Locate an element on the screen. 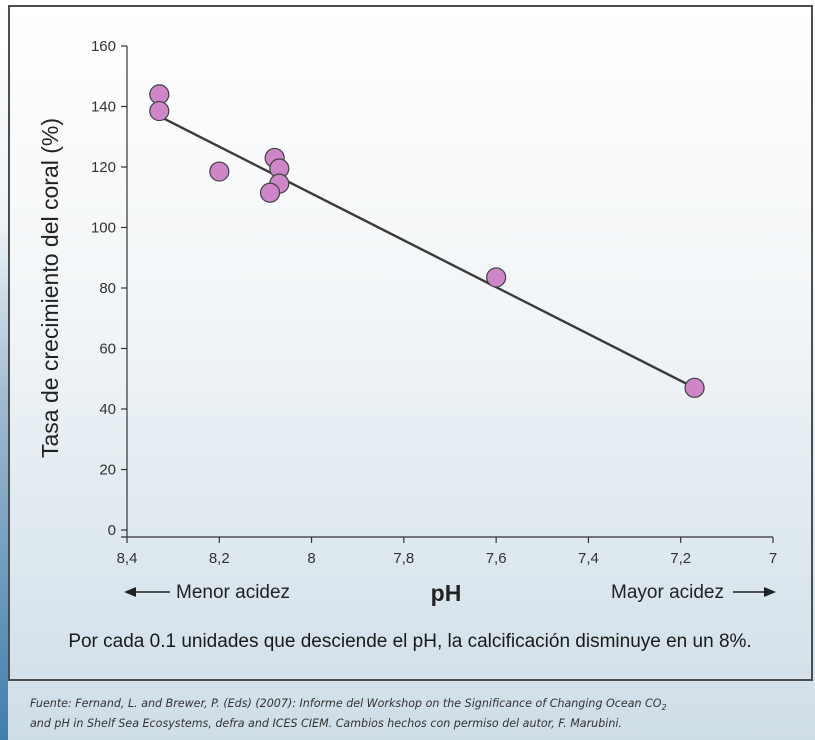  y-tick-label: 140 is located at coordinates (103, 107).